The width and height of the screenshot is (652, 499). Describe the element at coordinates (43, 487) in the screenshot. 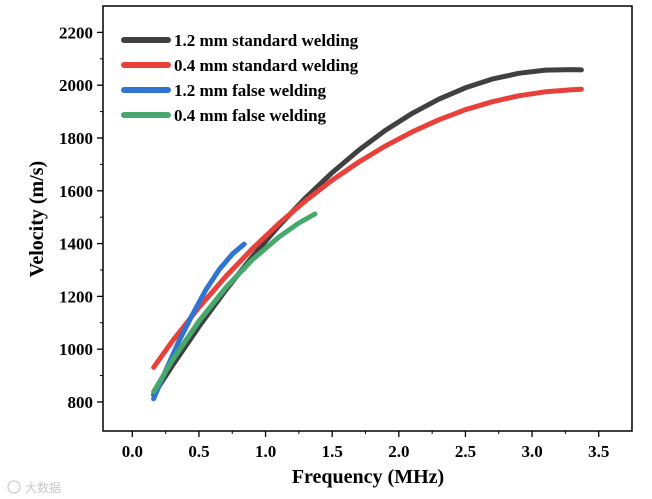

I see `watermark-text: 大数据` at that location.